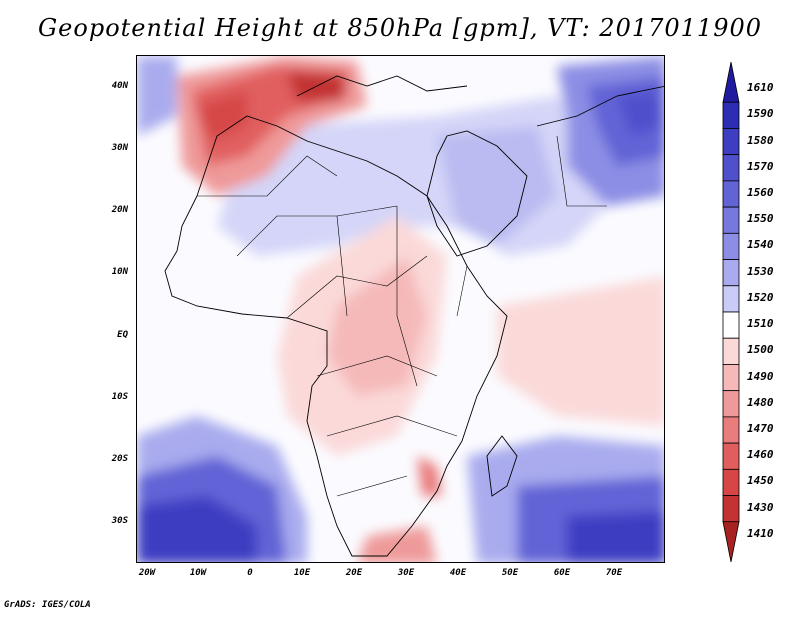 The height and width of the screenshot is (618, 800). What do you see at coordinates (250, 573) in the screenshot?
I see `lon-label-0: 0` at bounding box center [250, 573].